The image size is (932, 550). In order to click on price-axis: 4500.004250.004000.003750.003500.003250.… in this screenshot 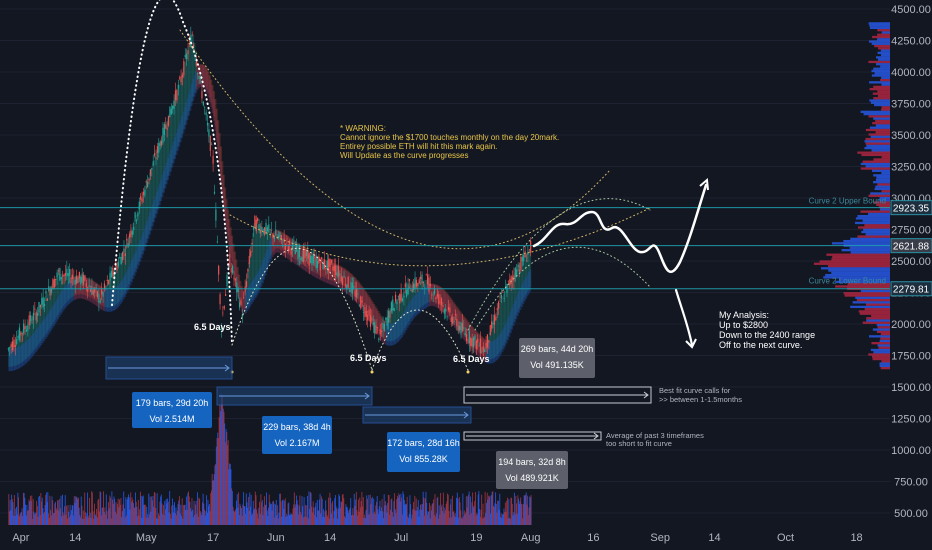, I will do `click(911, 275)`.